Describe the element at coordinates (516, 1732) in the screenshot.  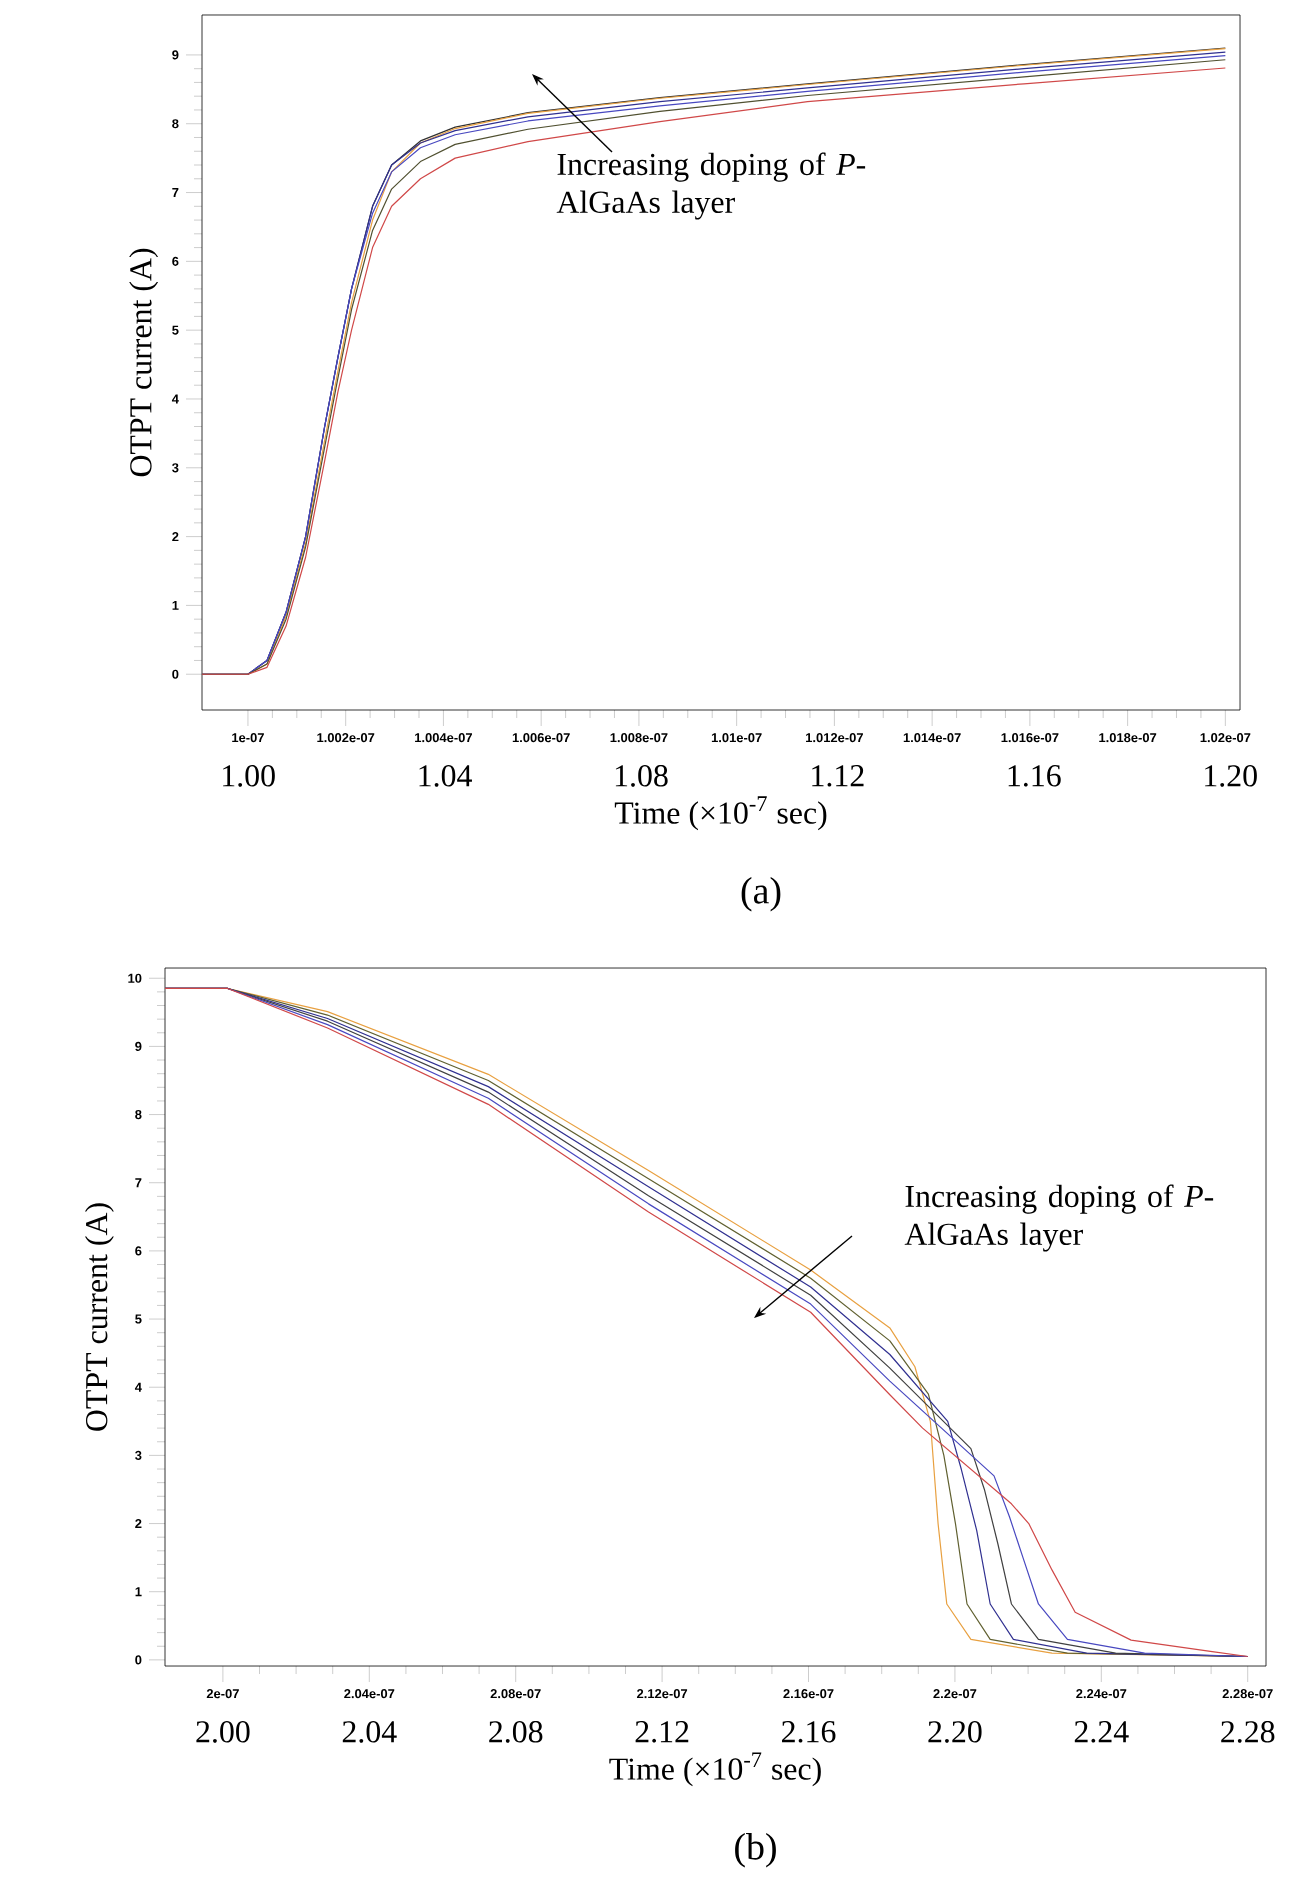
I see `x2-tick-label: 2.08` at that location.